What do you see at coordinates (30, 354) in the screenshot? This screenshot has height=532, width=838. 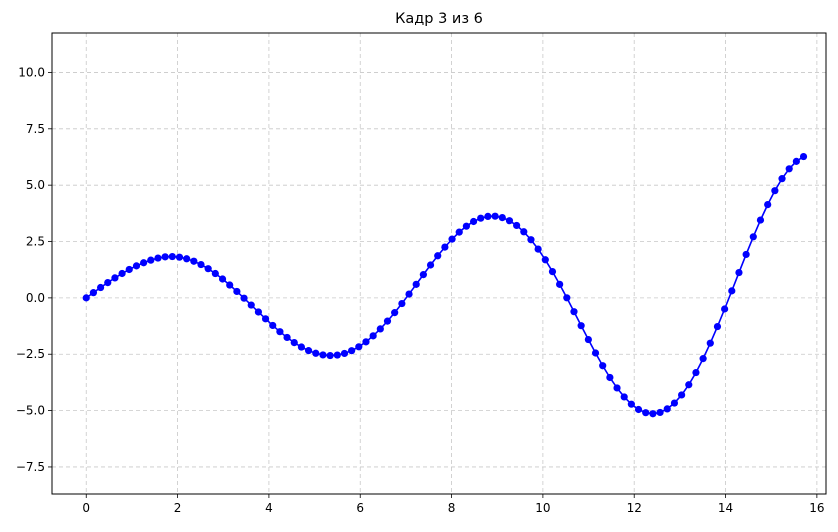 I see `y-tick-label: −2.5` at bounding box center [30, 354].